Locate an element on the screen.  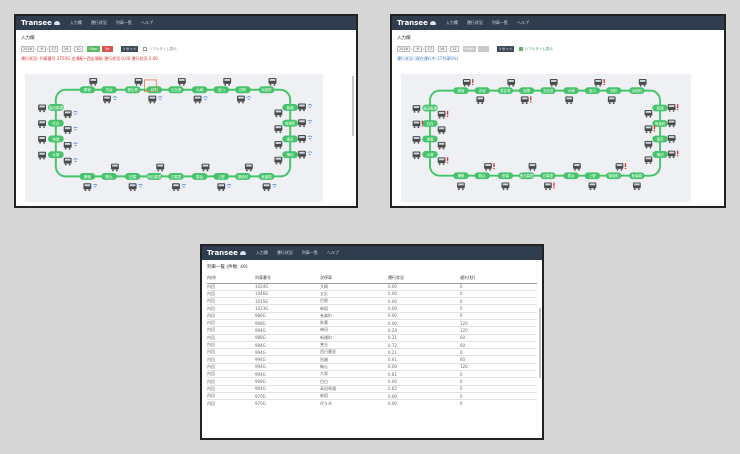
column-header: 遅れ(秒) is located at coordinates (498, 279).